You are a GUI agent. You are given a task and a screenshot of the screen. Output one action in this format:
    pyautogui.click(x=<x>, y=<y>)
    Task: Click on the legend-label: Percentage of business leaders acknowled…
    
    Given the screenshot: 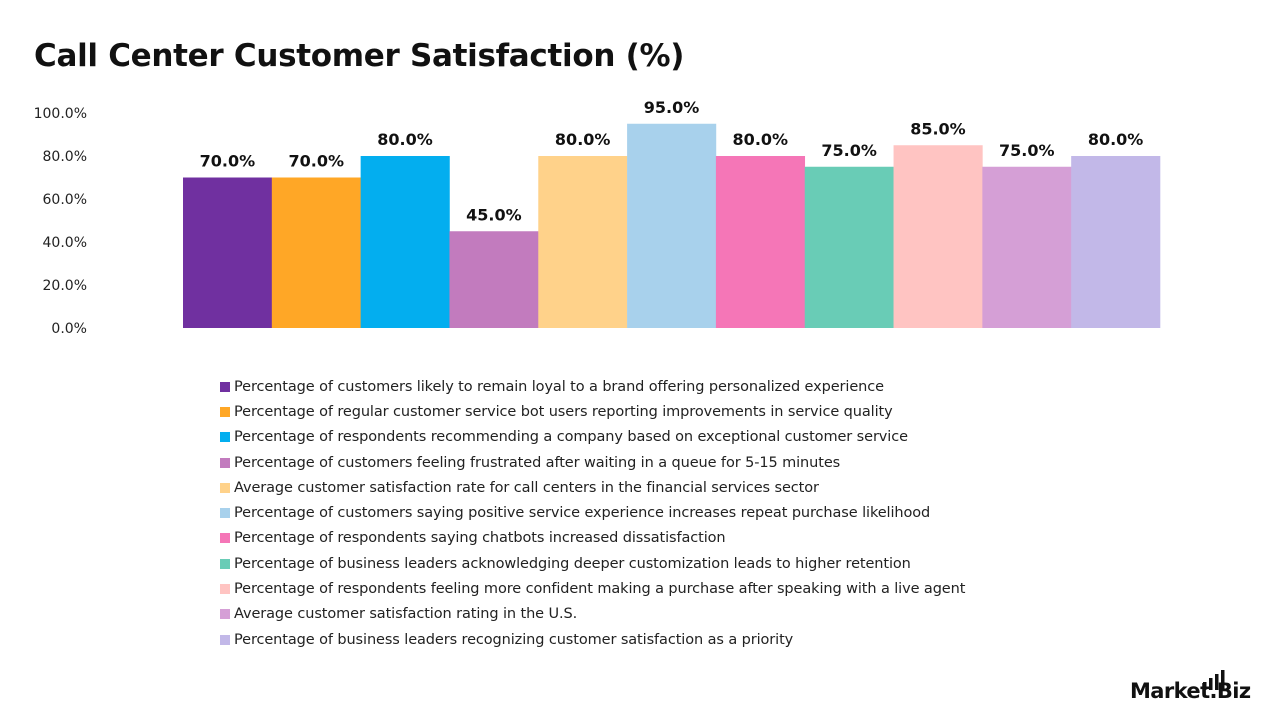 What is the action you would take?
    pyautogui.click(x=572, y=563)
    